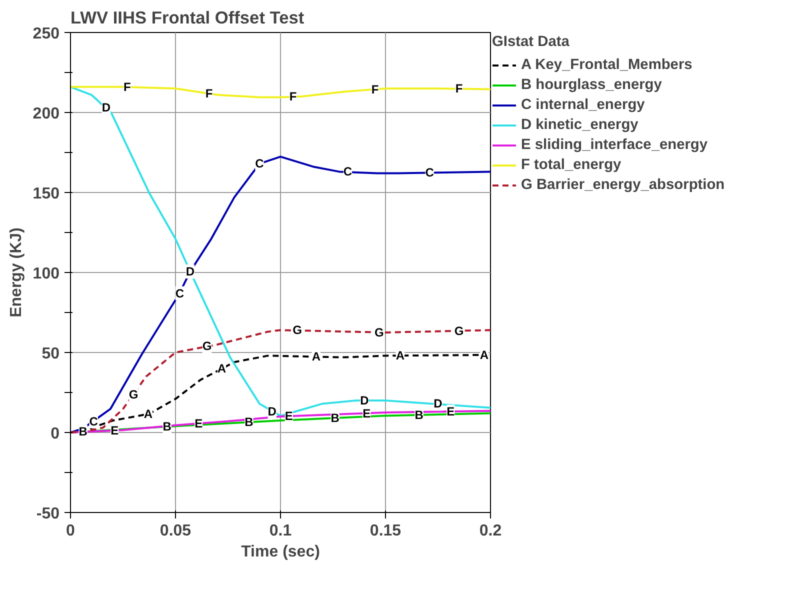 Image resolution: width=799 pixels, height=592 pixels. I want to click on y-tick-label: 150, so click(46, 194).